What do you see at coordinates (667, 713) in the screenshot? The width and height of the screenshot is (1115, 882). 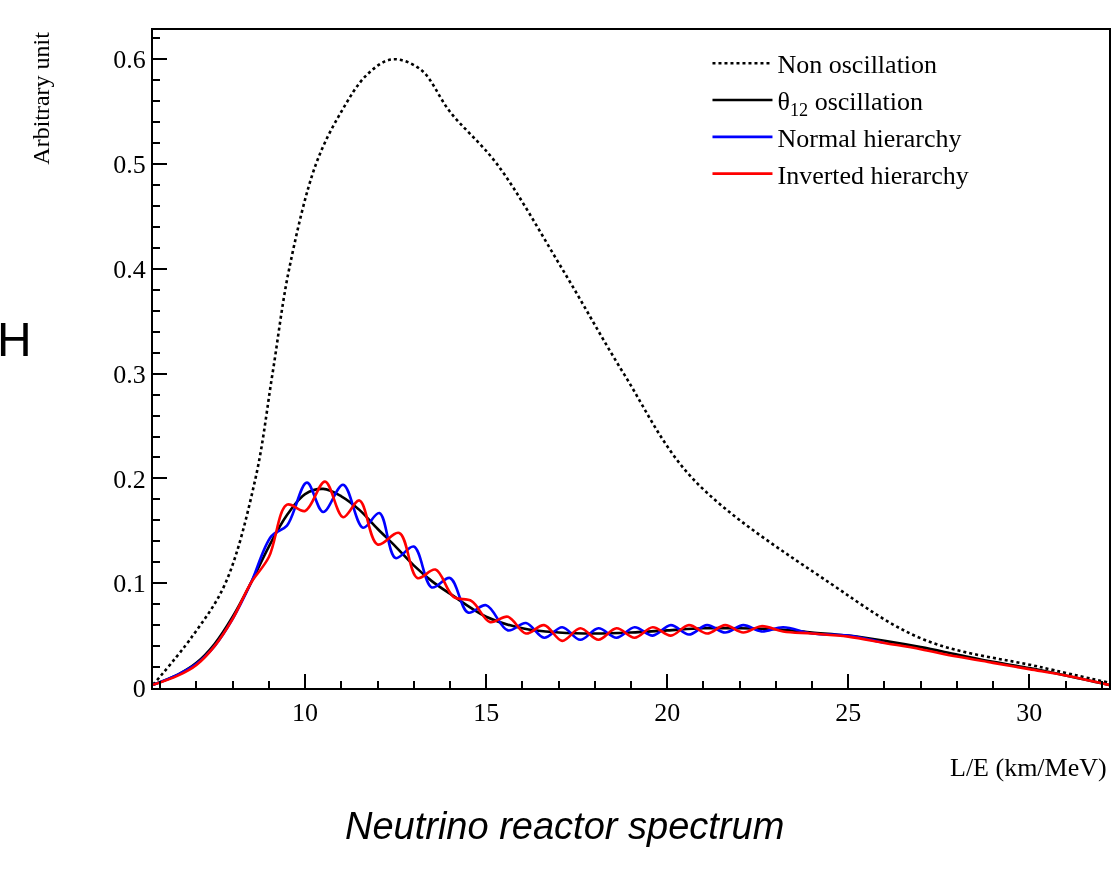 I see `x-tick-label: 20` at bounding box center [667, 713].